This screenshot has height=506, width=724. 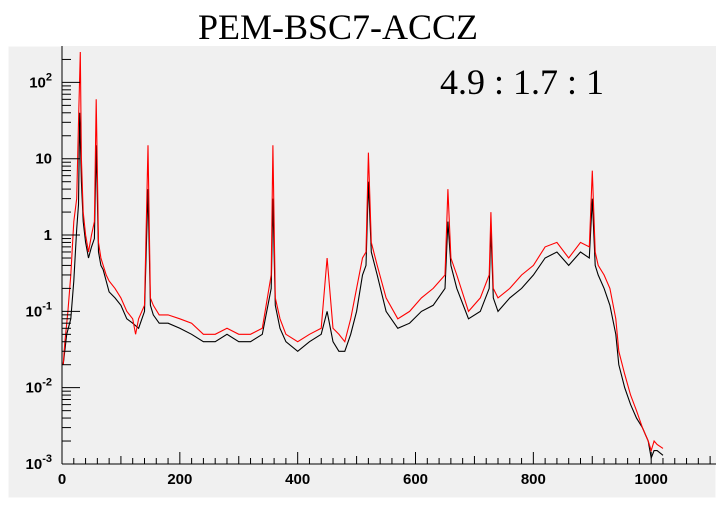 I want to click on x-tick-label: 200, so click(x=179, y=479).